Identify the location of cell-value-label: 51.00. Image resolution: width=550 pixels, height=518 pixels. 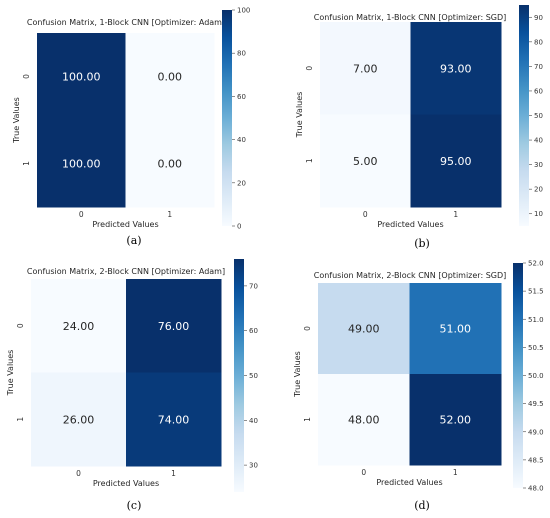
(456, 329).